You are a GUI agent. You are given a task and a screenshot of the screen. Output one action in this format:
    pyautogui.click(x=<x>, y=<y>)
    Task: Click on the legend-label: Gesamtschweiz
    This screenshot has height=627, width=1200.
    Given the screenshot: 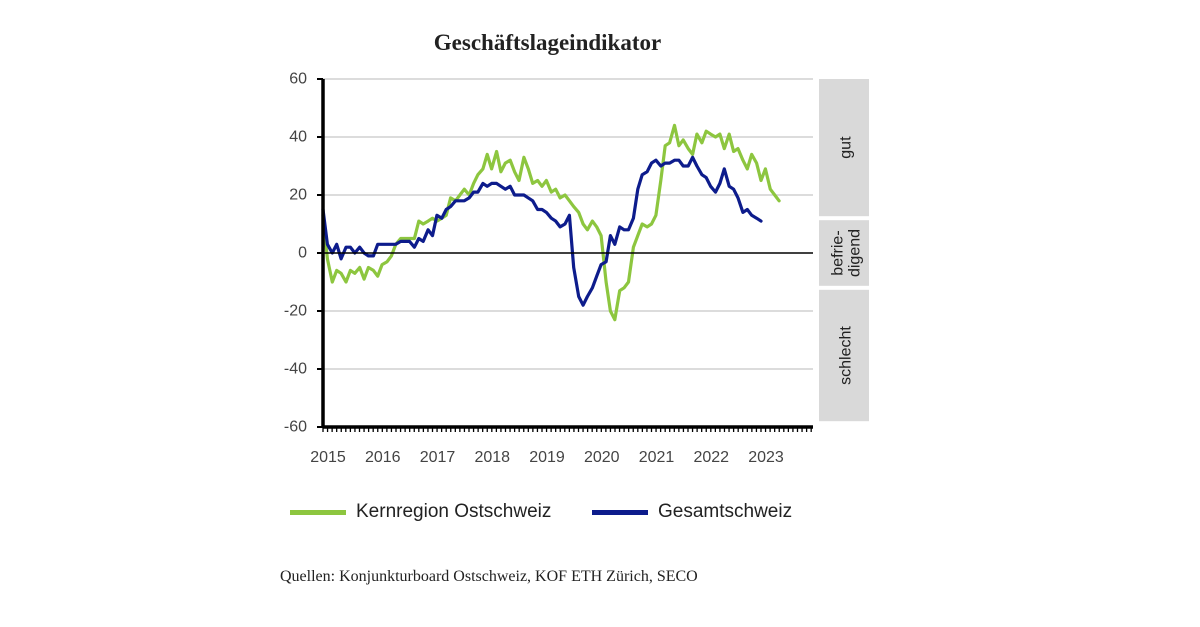 What is the action you would take?
    pyautogui.click(x=725, y=511)
    